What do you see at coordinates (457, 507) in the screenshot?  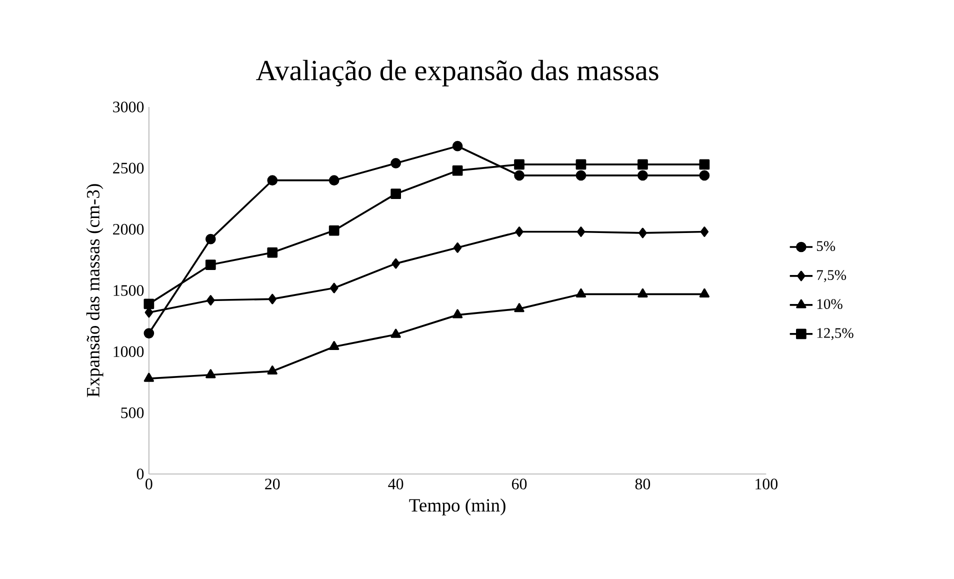 I see `x-axis-title: Tempo (min)` at bounding box center [457, 507].